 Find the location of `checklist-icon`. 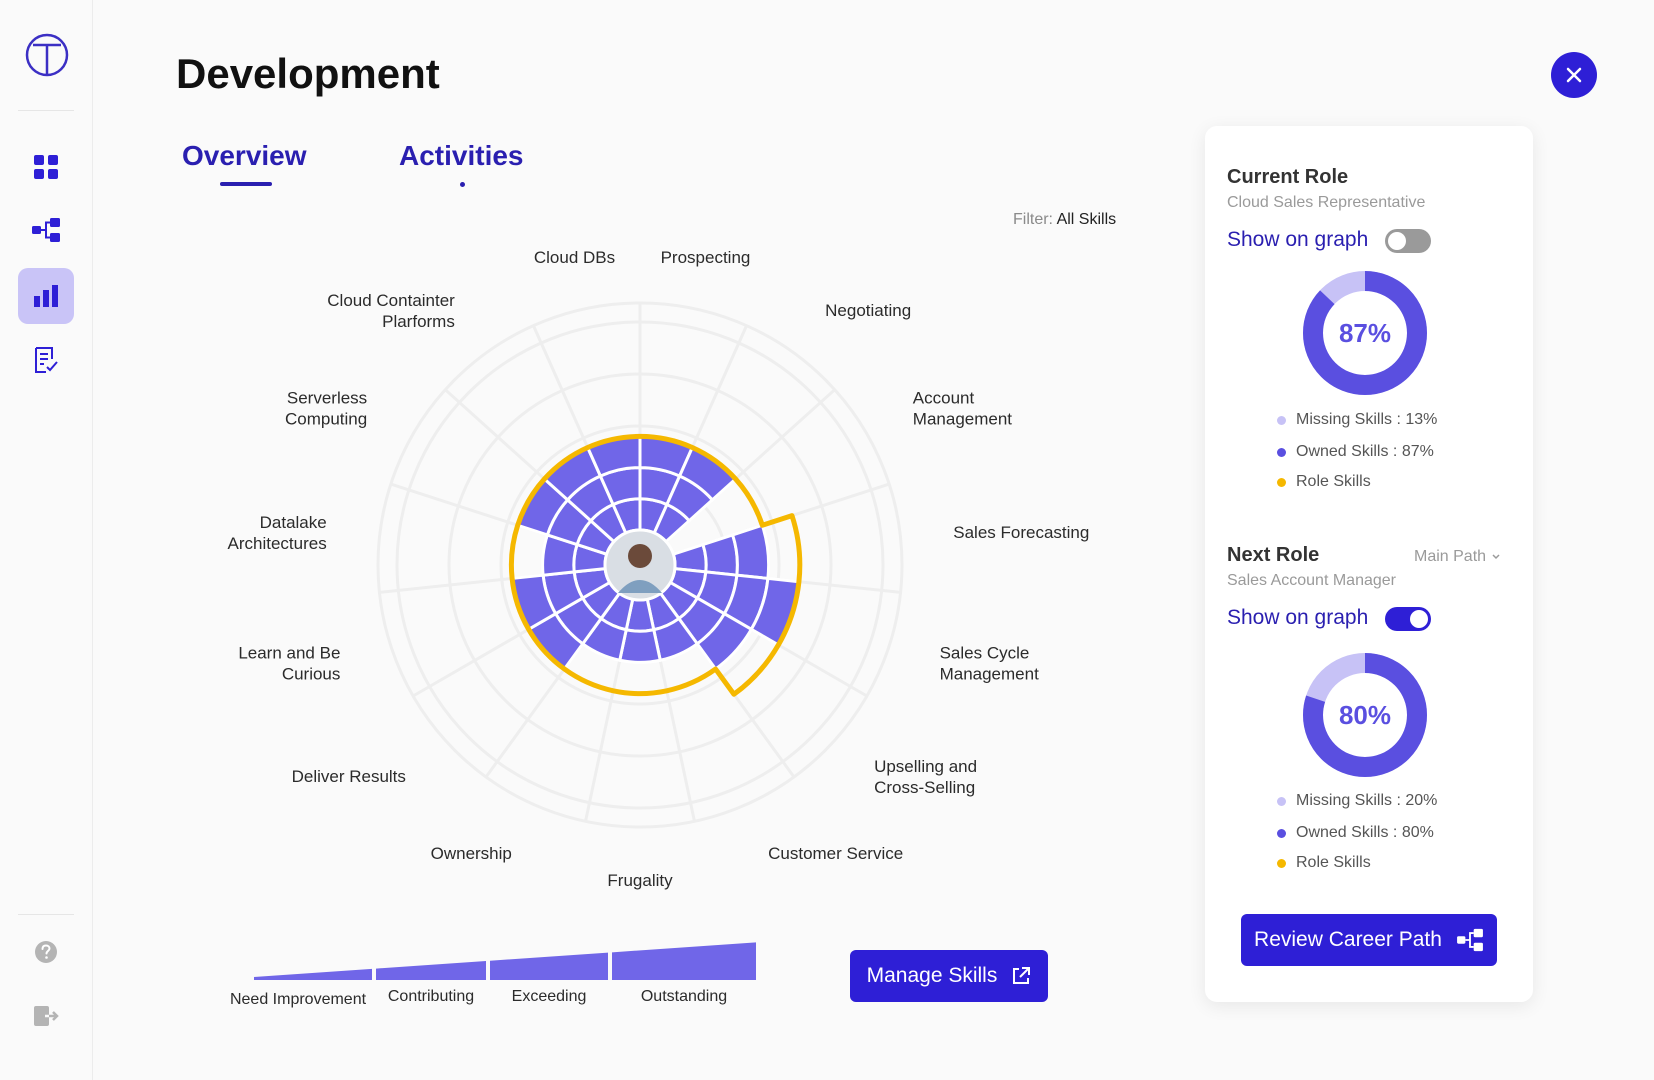

checklist-icon is located at coordinates (46, 360).